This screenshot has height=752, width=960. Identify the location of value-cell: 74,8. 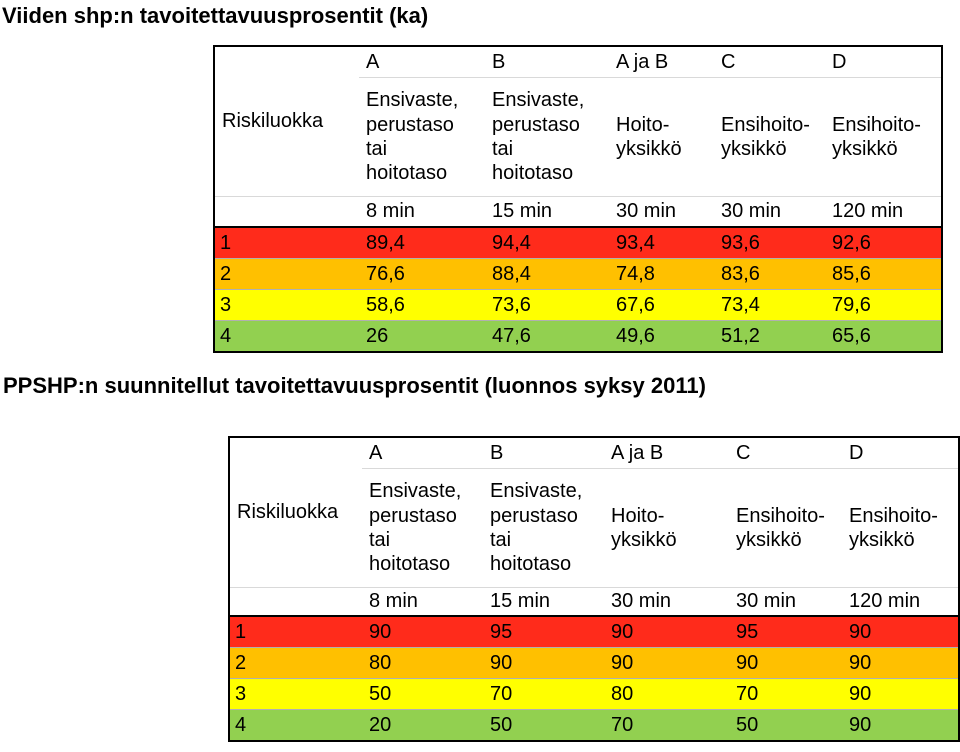
(661, 274).